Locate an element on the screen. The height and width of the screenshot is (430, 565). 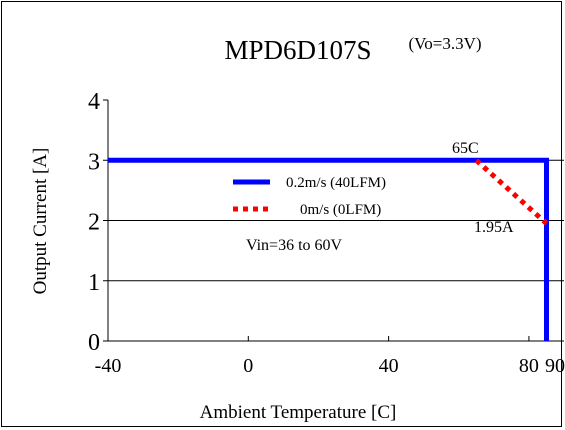
y-tick-label: 2 is located at coordinates (94, 223).